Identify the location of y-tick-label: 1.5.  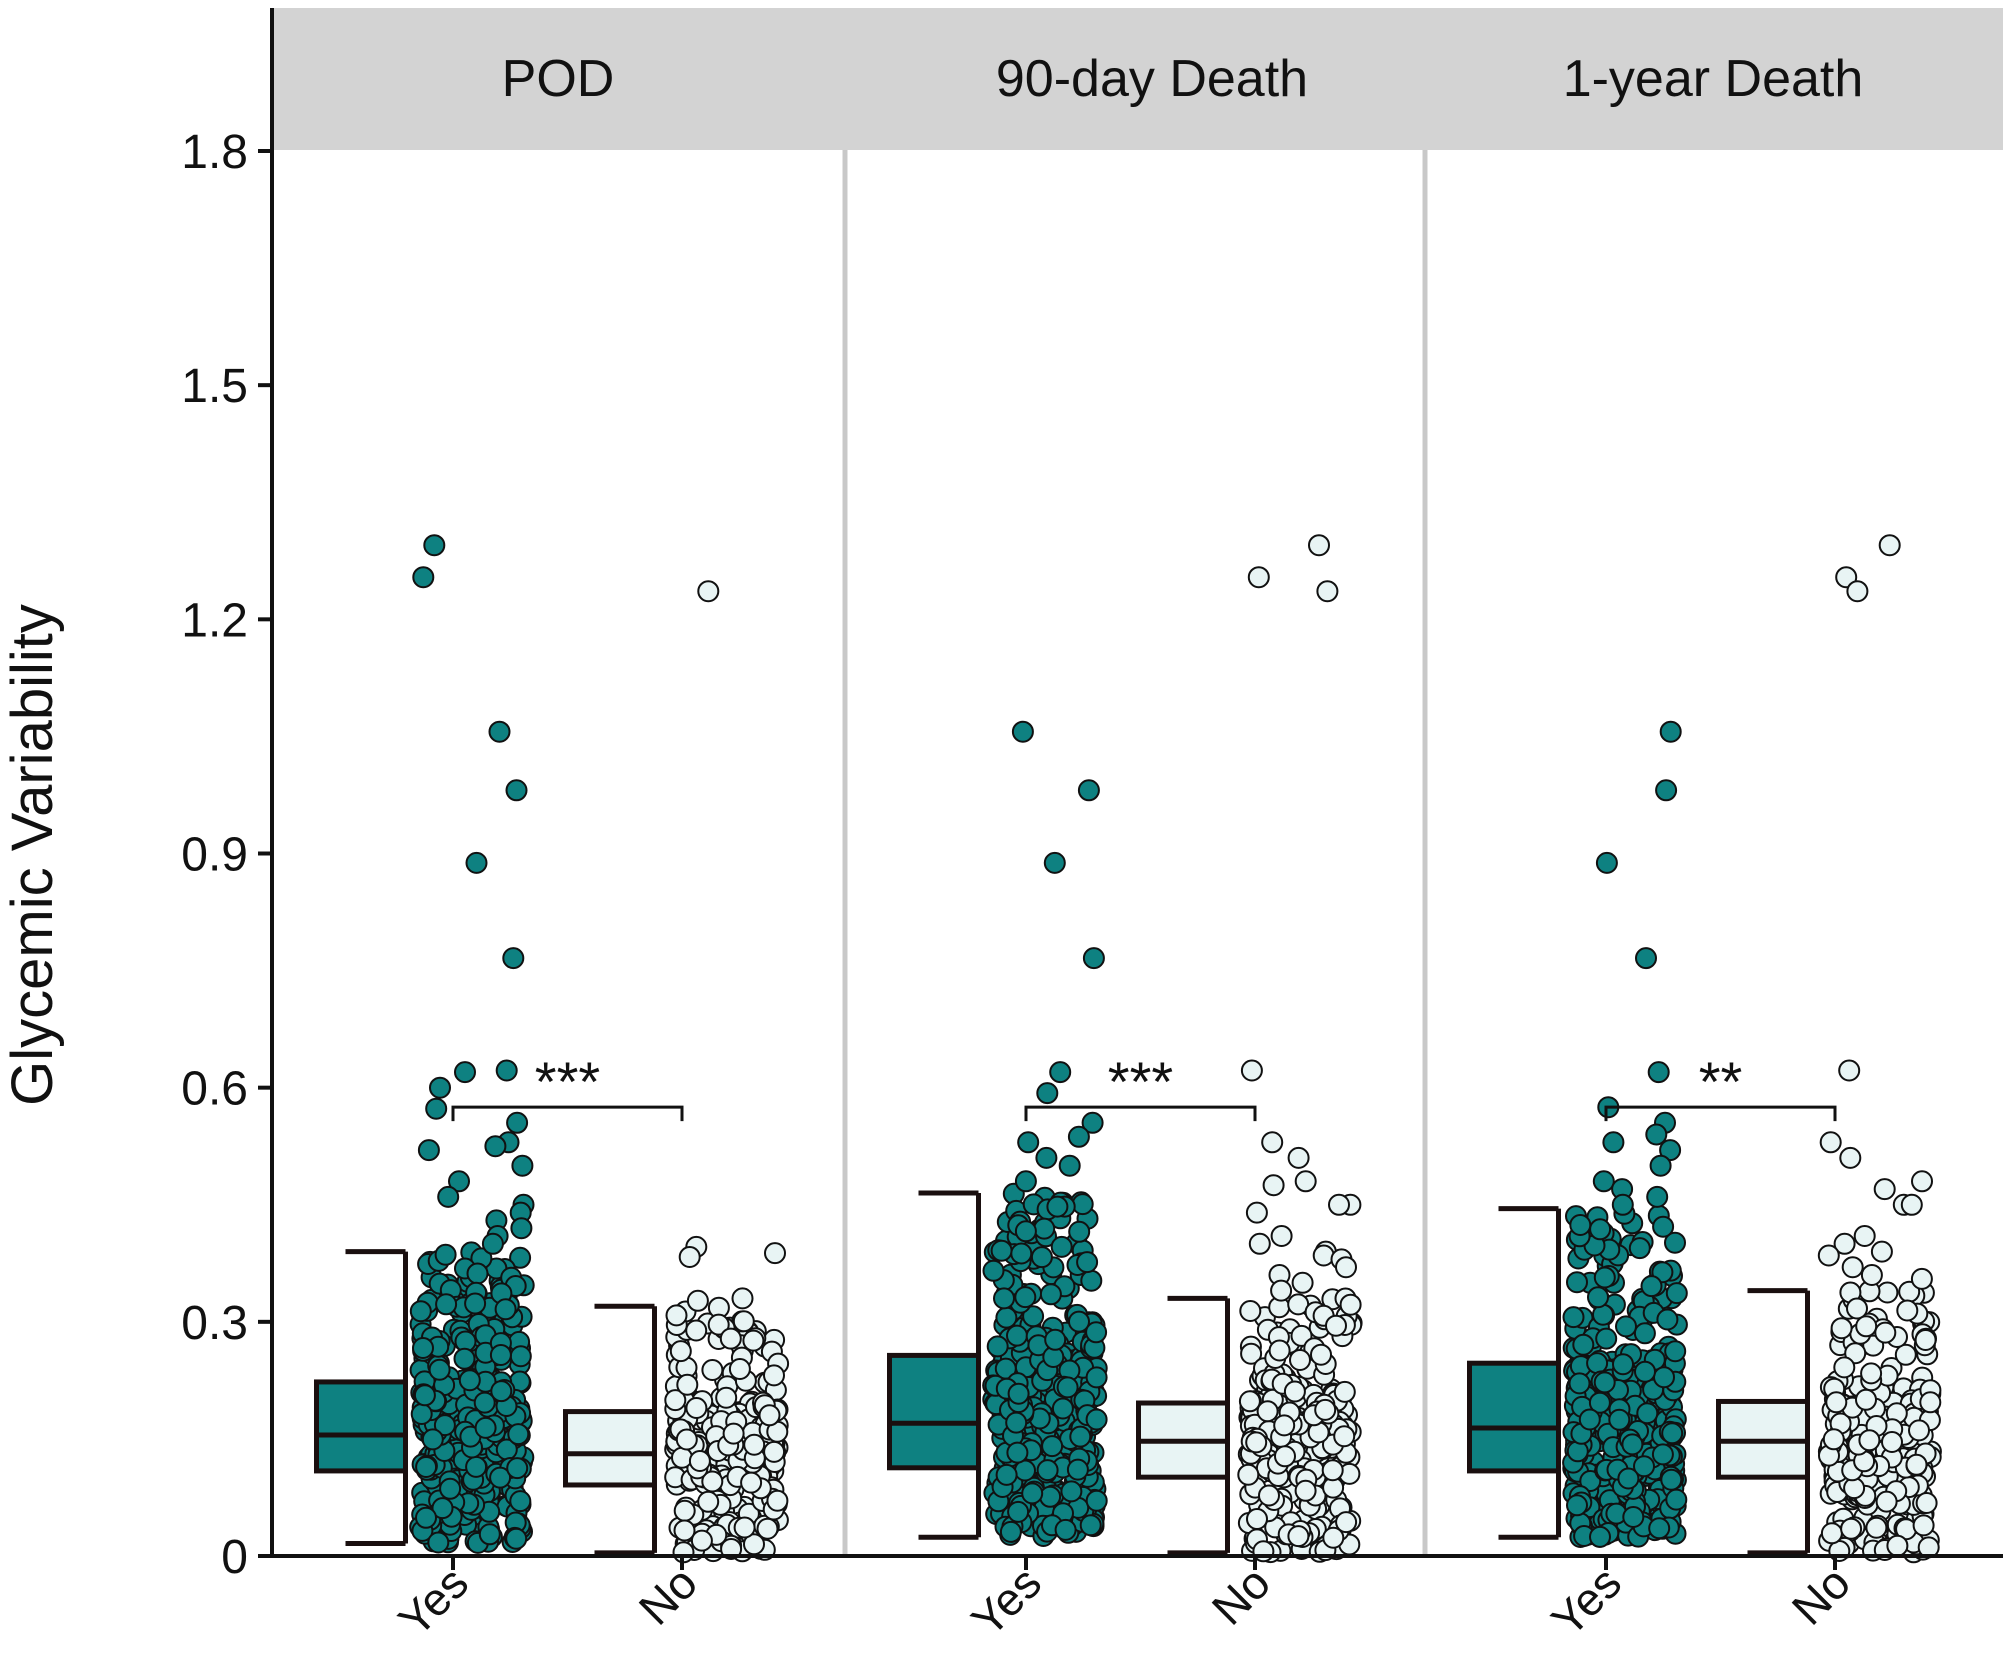
(214, 386).